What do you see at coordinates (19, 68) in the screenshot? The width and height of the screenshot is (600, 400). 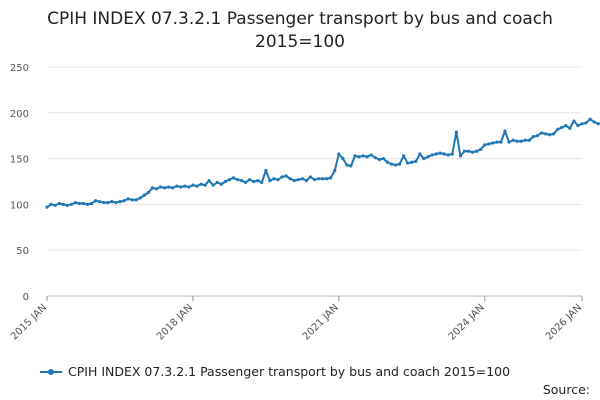 I see `y-tick-label: 250` at bounding box center [19, 68].